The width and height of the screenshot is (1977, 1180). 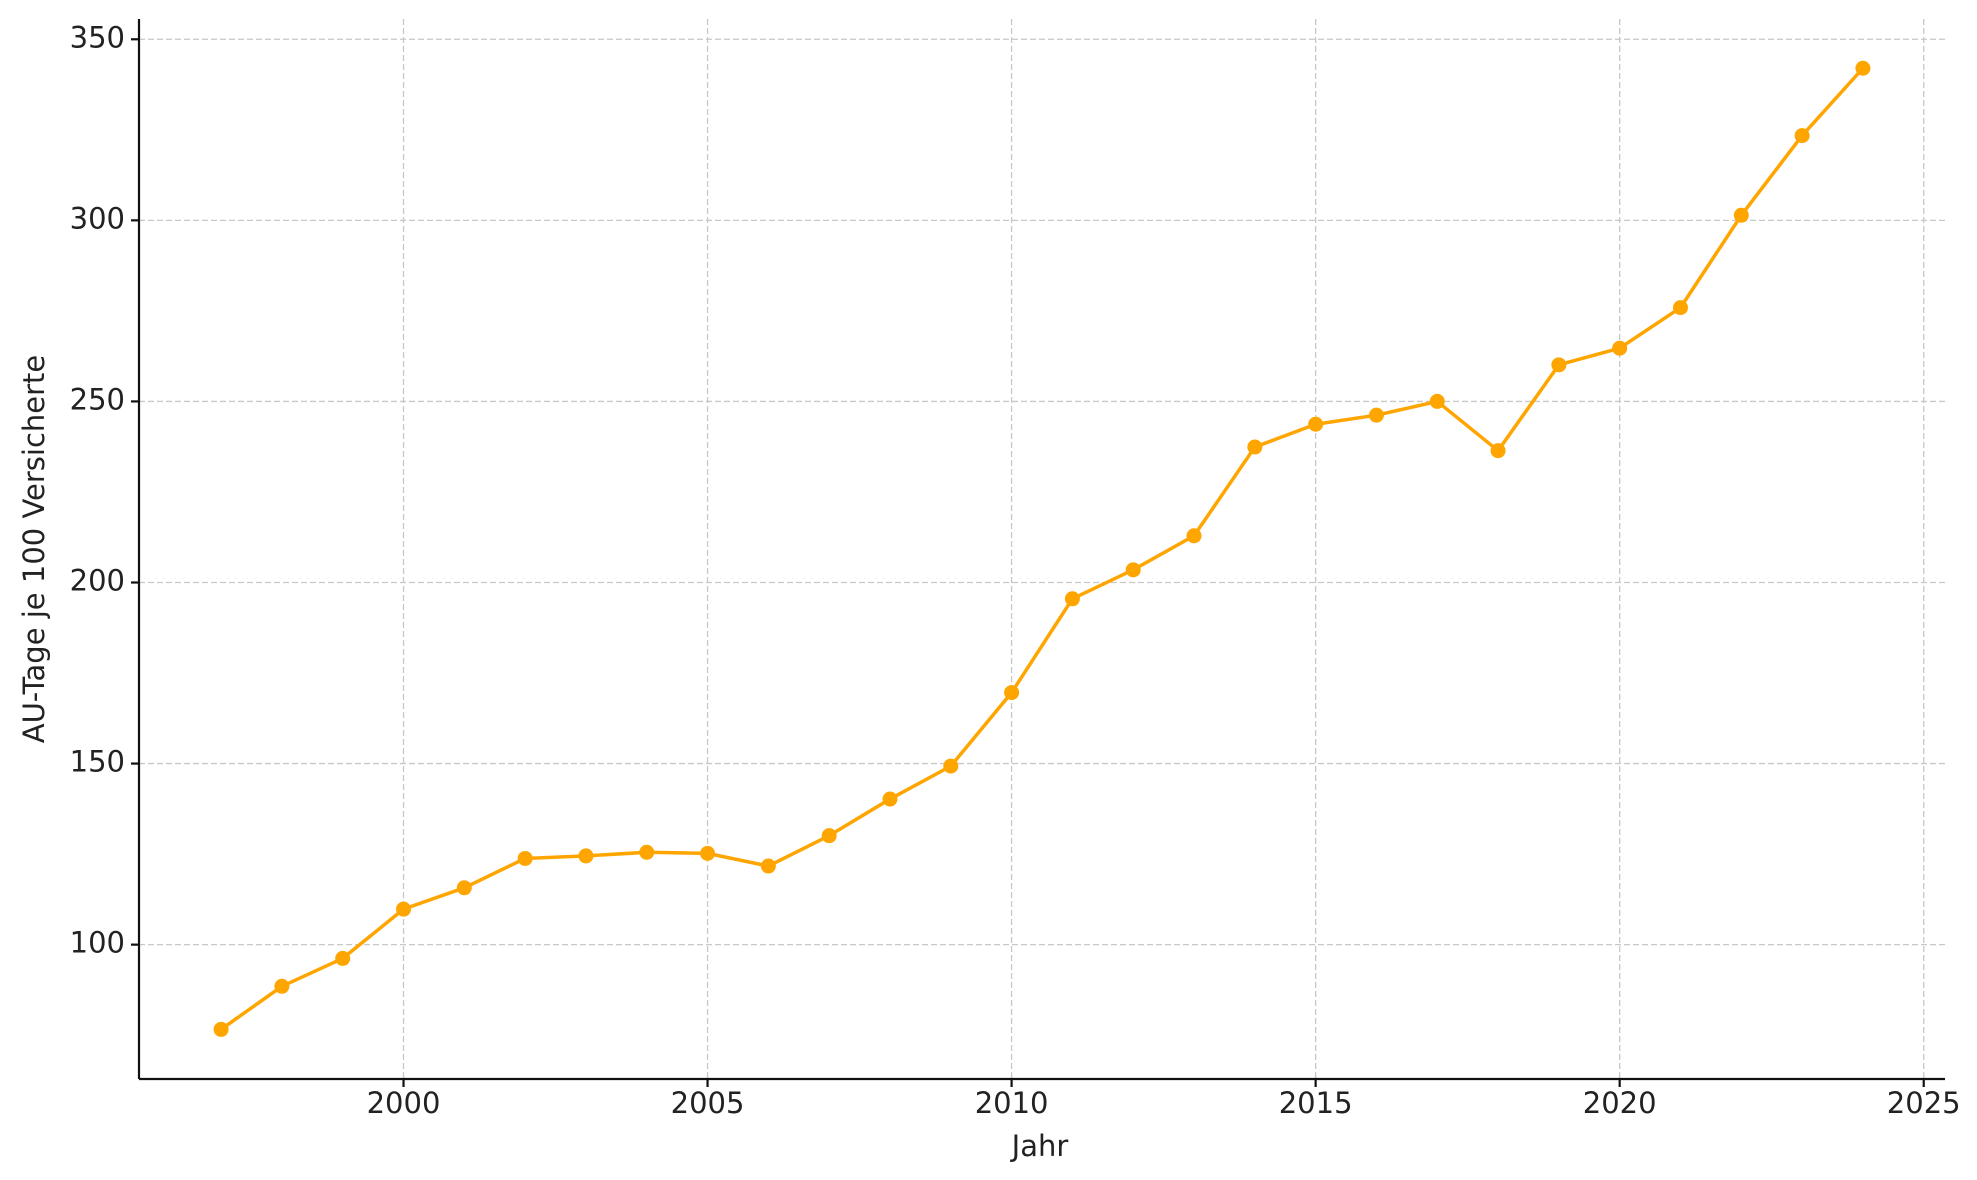 I want to click on y-axis-label: AU-Tage je 100 Versicherte, so click(x=34, y=549).